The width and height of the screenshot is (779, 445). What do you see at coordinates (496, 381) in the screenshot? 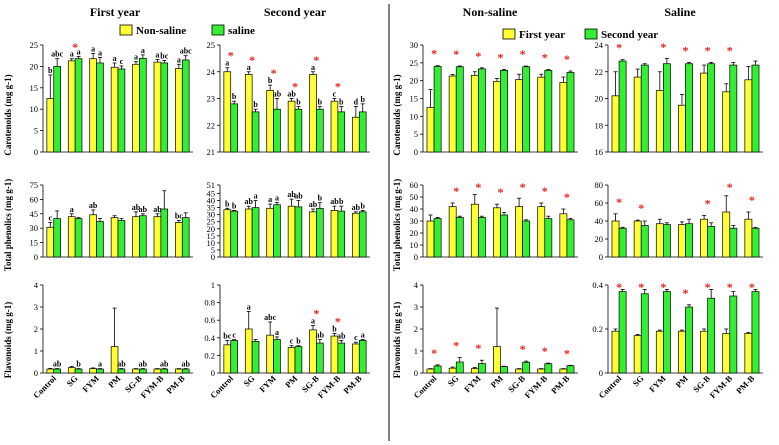
I see `x-tick-label: PM` at bounding box center [496, 381].